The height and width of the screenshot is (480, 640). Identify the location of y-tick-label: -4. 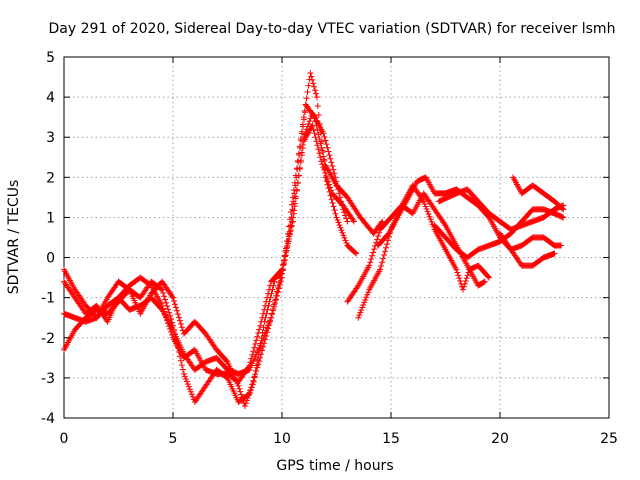
(48, 419).